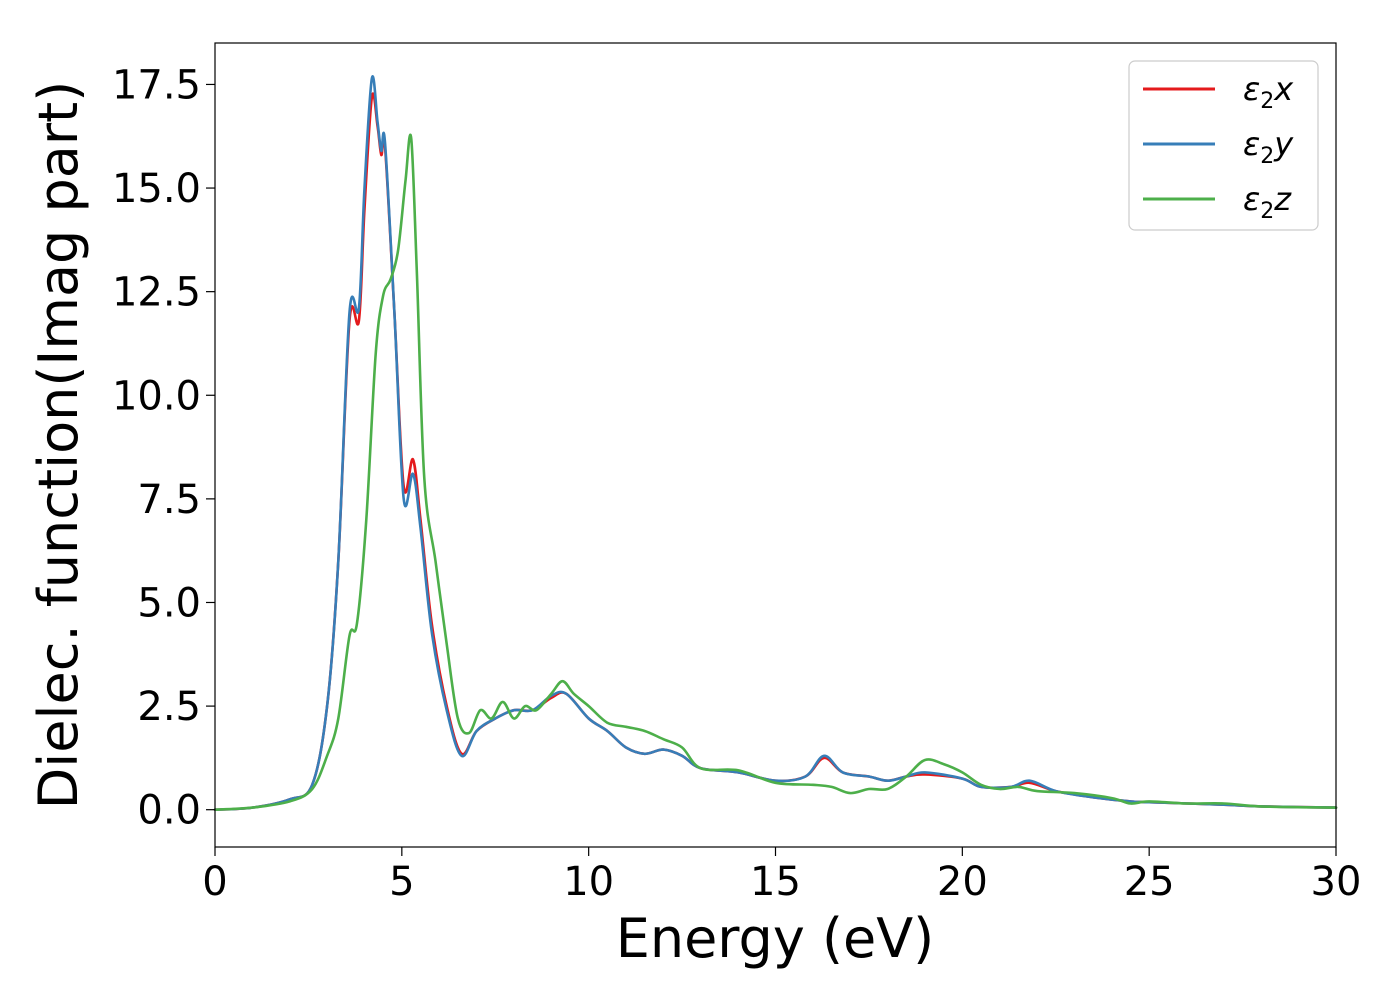  What do you see at coordinates (156, 396) in the screenshot?
I see `y-tick-label: 10.0` at bounding box center [156, 396].